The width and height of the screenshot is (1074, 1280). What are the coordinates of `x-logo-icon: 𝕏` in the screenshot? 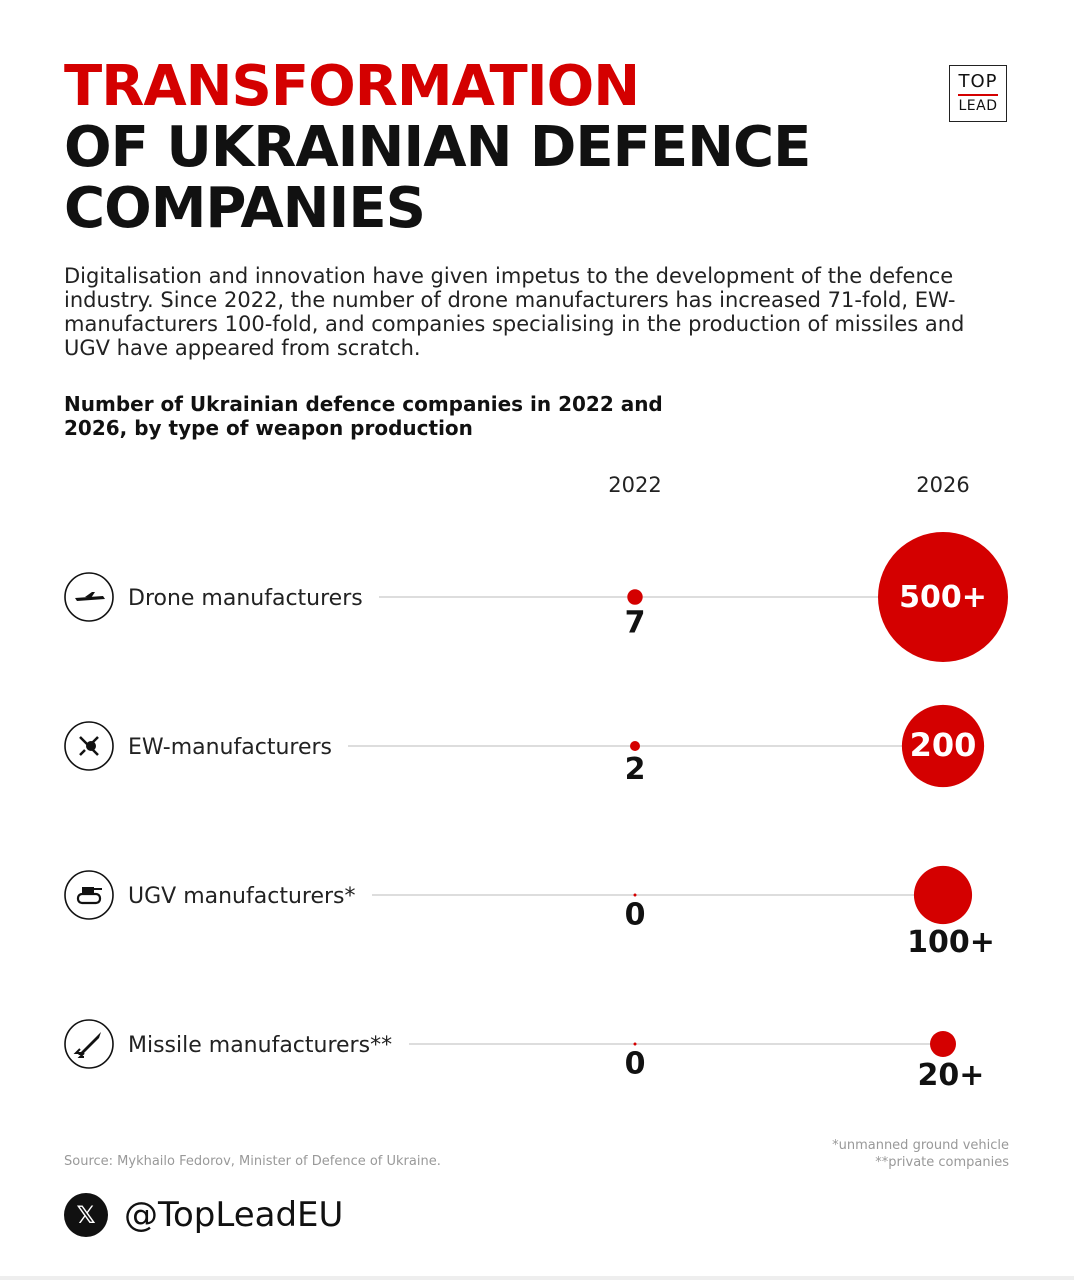 It's located at (86, 1215).